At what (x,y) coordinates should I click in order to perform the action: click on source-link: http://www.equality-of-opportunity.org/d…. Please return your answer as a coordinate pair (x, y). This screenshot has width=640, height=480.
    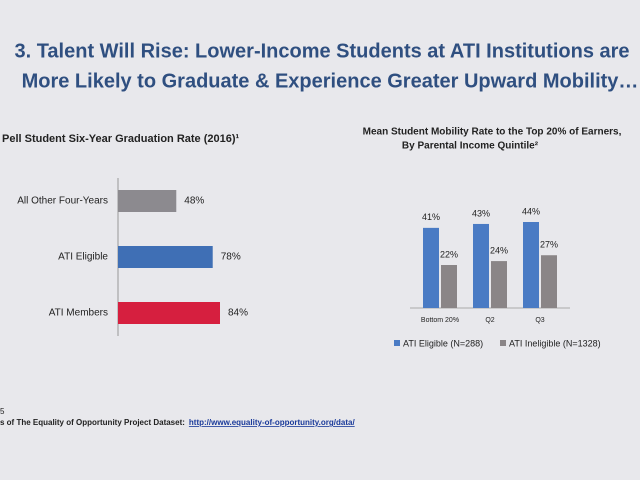
    Looking at the image, I should click on (272, 422).